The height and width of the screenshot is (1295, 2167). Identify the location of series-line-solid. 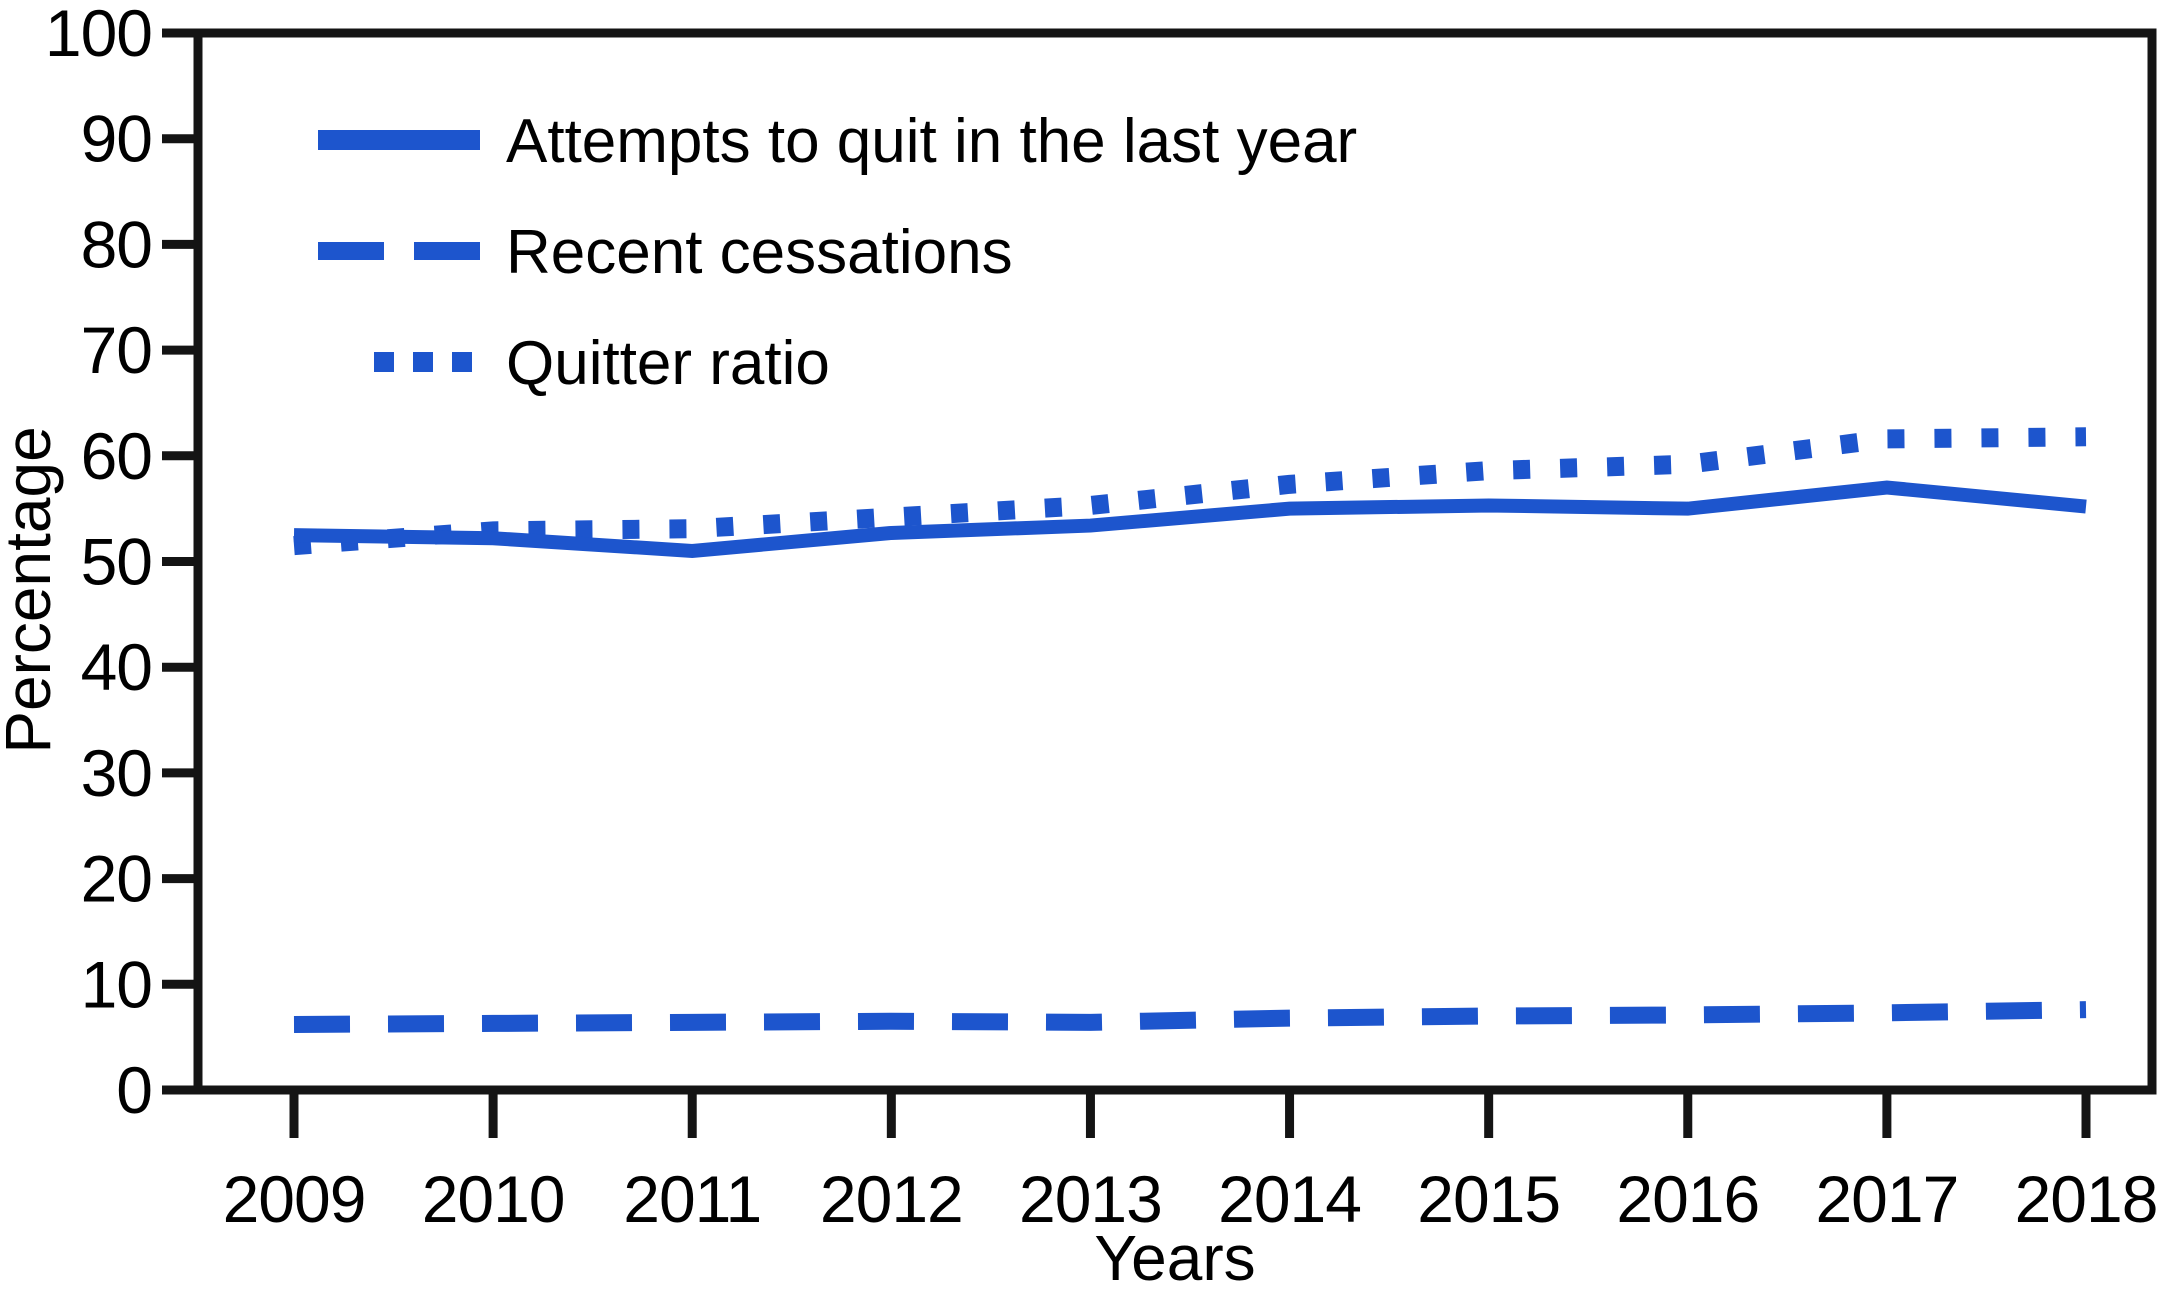
(1190, 519).